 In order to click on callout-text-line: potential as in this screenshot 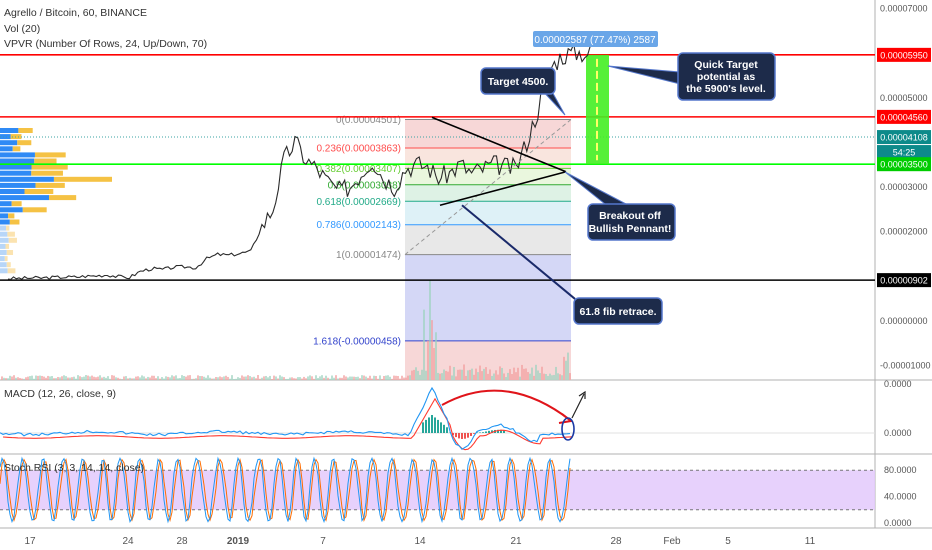, I will do `click(726, 77)`.